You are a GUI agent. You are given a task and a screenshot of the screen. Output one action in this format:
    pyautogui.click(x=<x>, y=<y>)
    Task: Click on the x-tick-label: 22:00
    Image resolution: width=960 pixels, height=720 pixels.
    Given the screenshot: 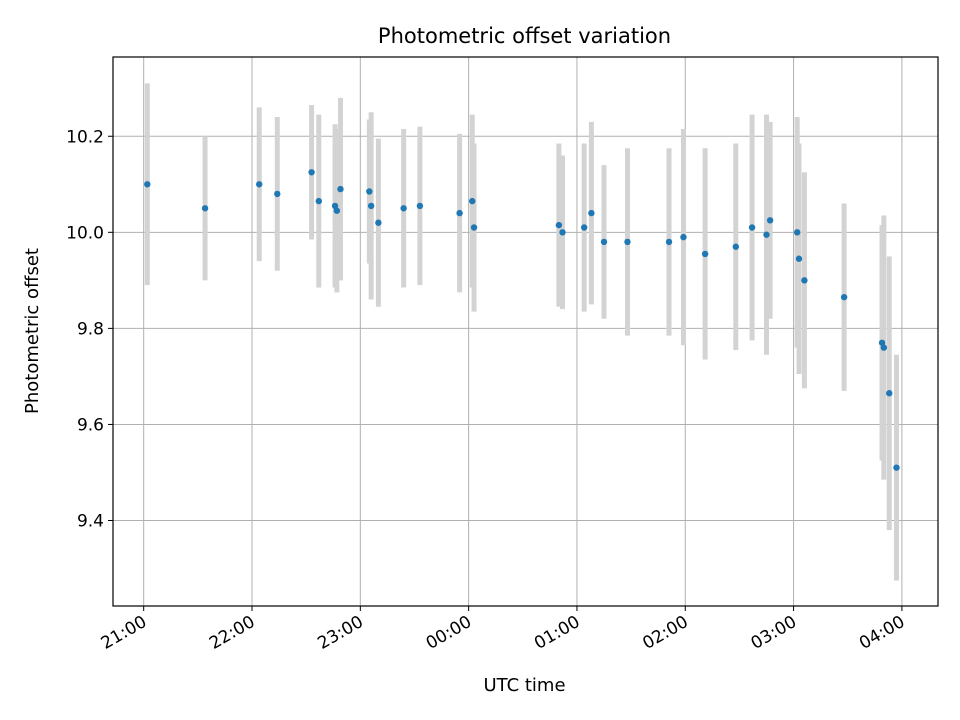 What is the action you would take?
    pyautogui.click(x=232, y=633)
    